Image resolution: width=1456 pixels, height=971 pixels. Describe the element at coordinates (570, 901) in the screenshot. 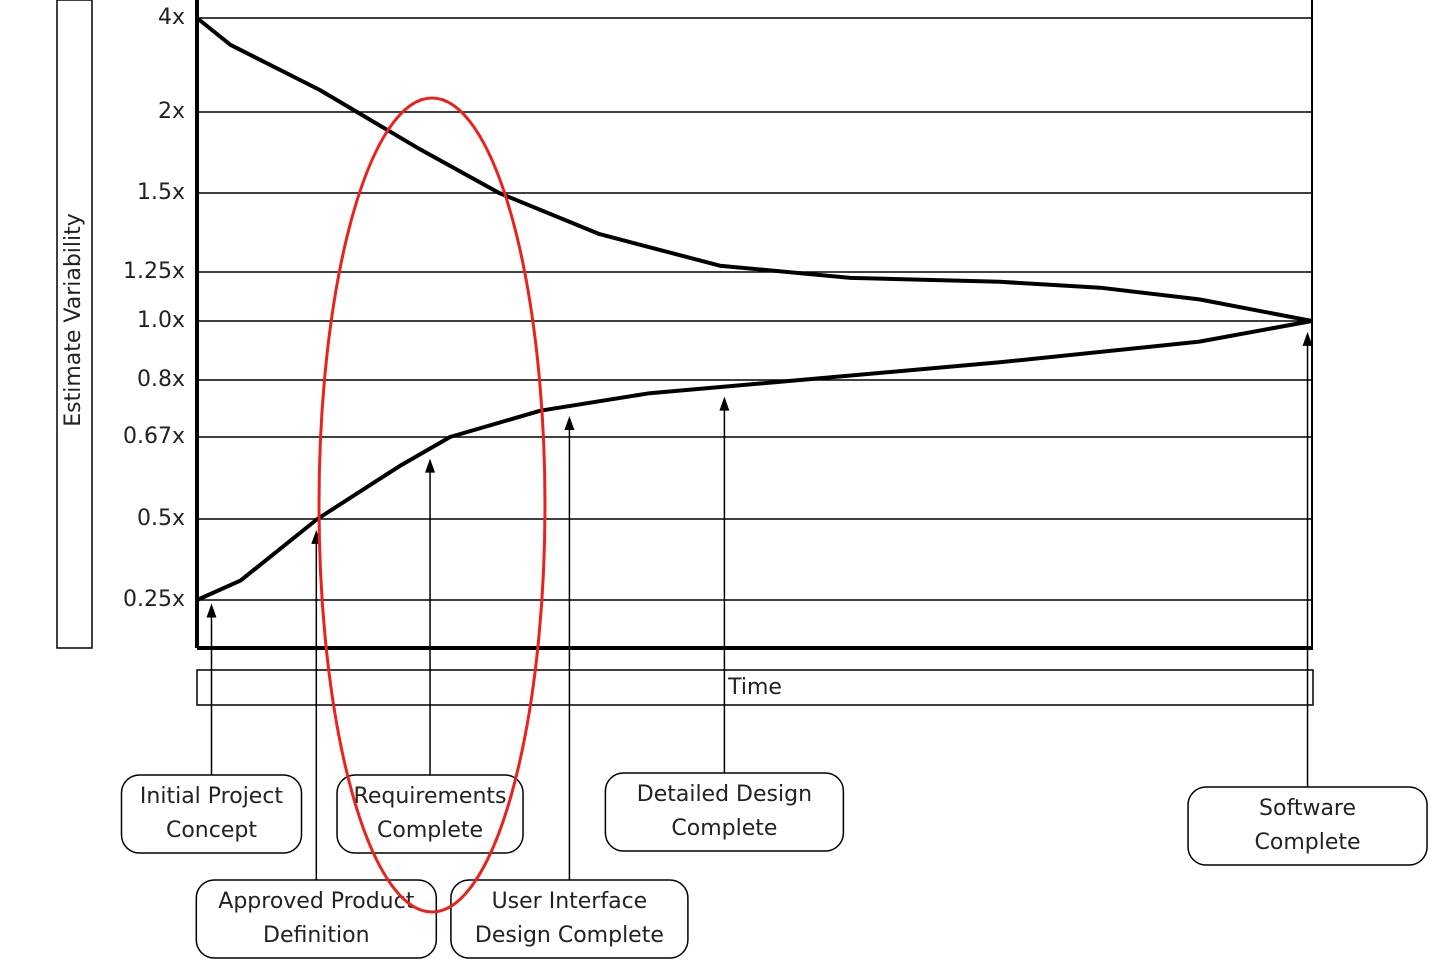

I see `milestone-label: User Interface` at that location.